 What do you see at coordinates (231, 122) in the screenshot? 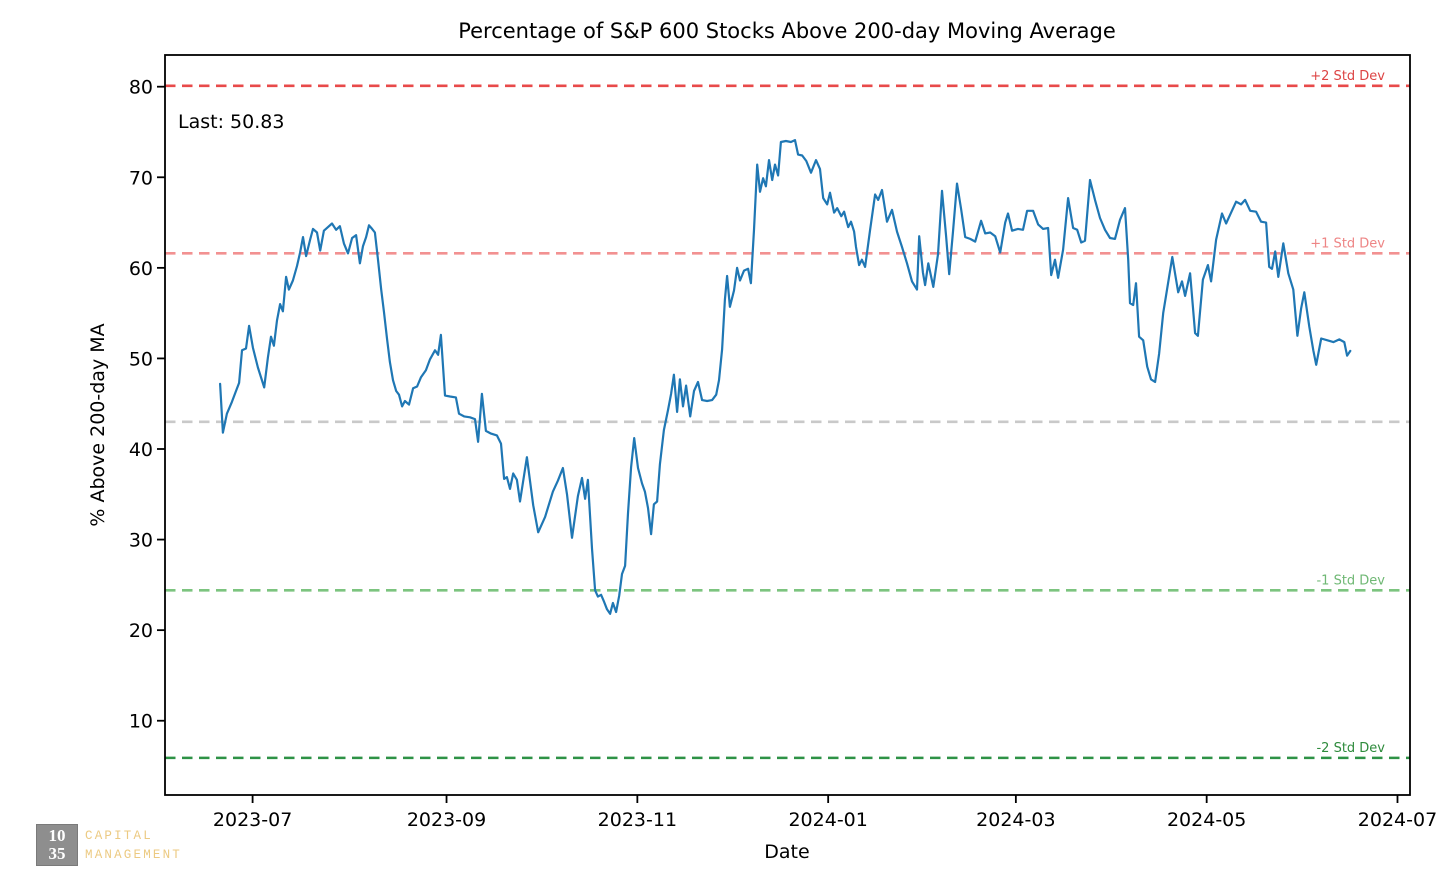
I see `last-value-annotation: Last: 50.83` at bounding box center [231, 122].